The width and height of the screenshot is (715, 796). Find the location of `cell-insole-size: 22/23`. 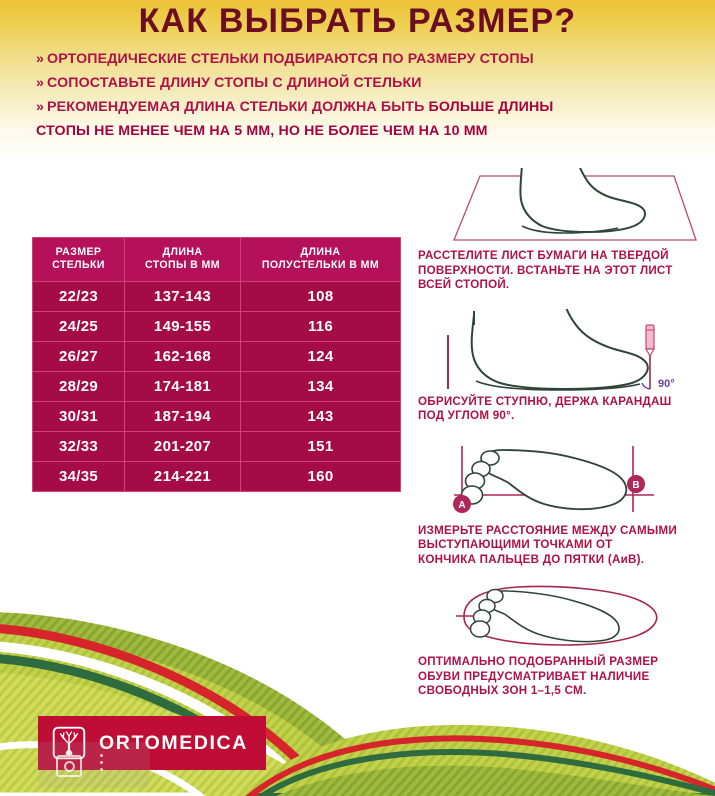

cell-insole-size: 22/23 is located at coordinates (78, 296).